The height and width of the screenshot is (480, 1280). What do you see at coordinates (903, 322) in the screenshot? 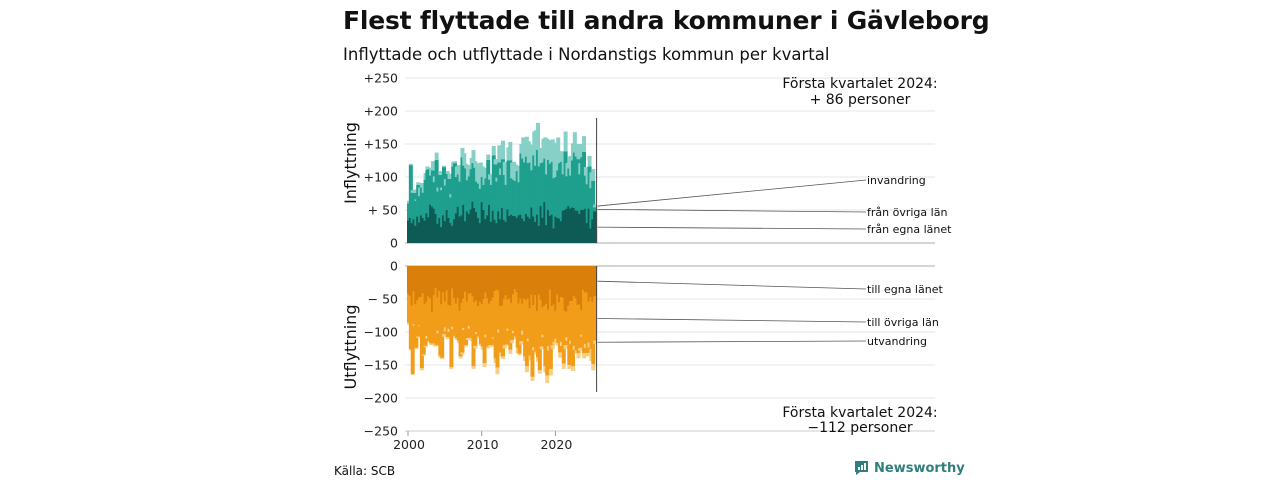
I see `series-label-till-ovriga-lan: till övriga län` at bounding box center [903, 322].